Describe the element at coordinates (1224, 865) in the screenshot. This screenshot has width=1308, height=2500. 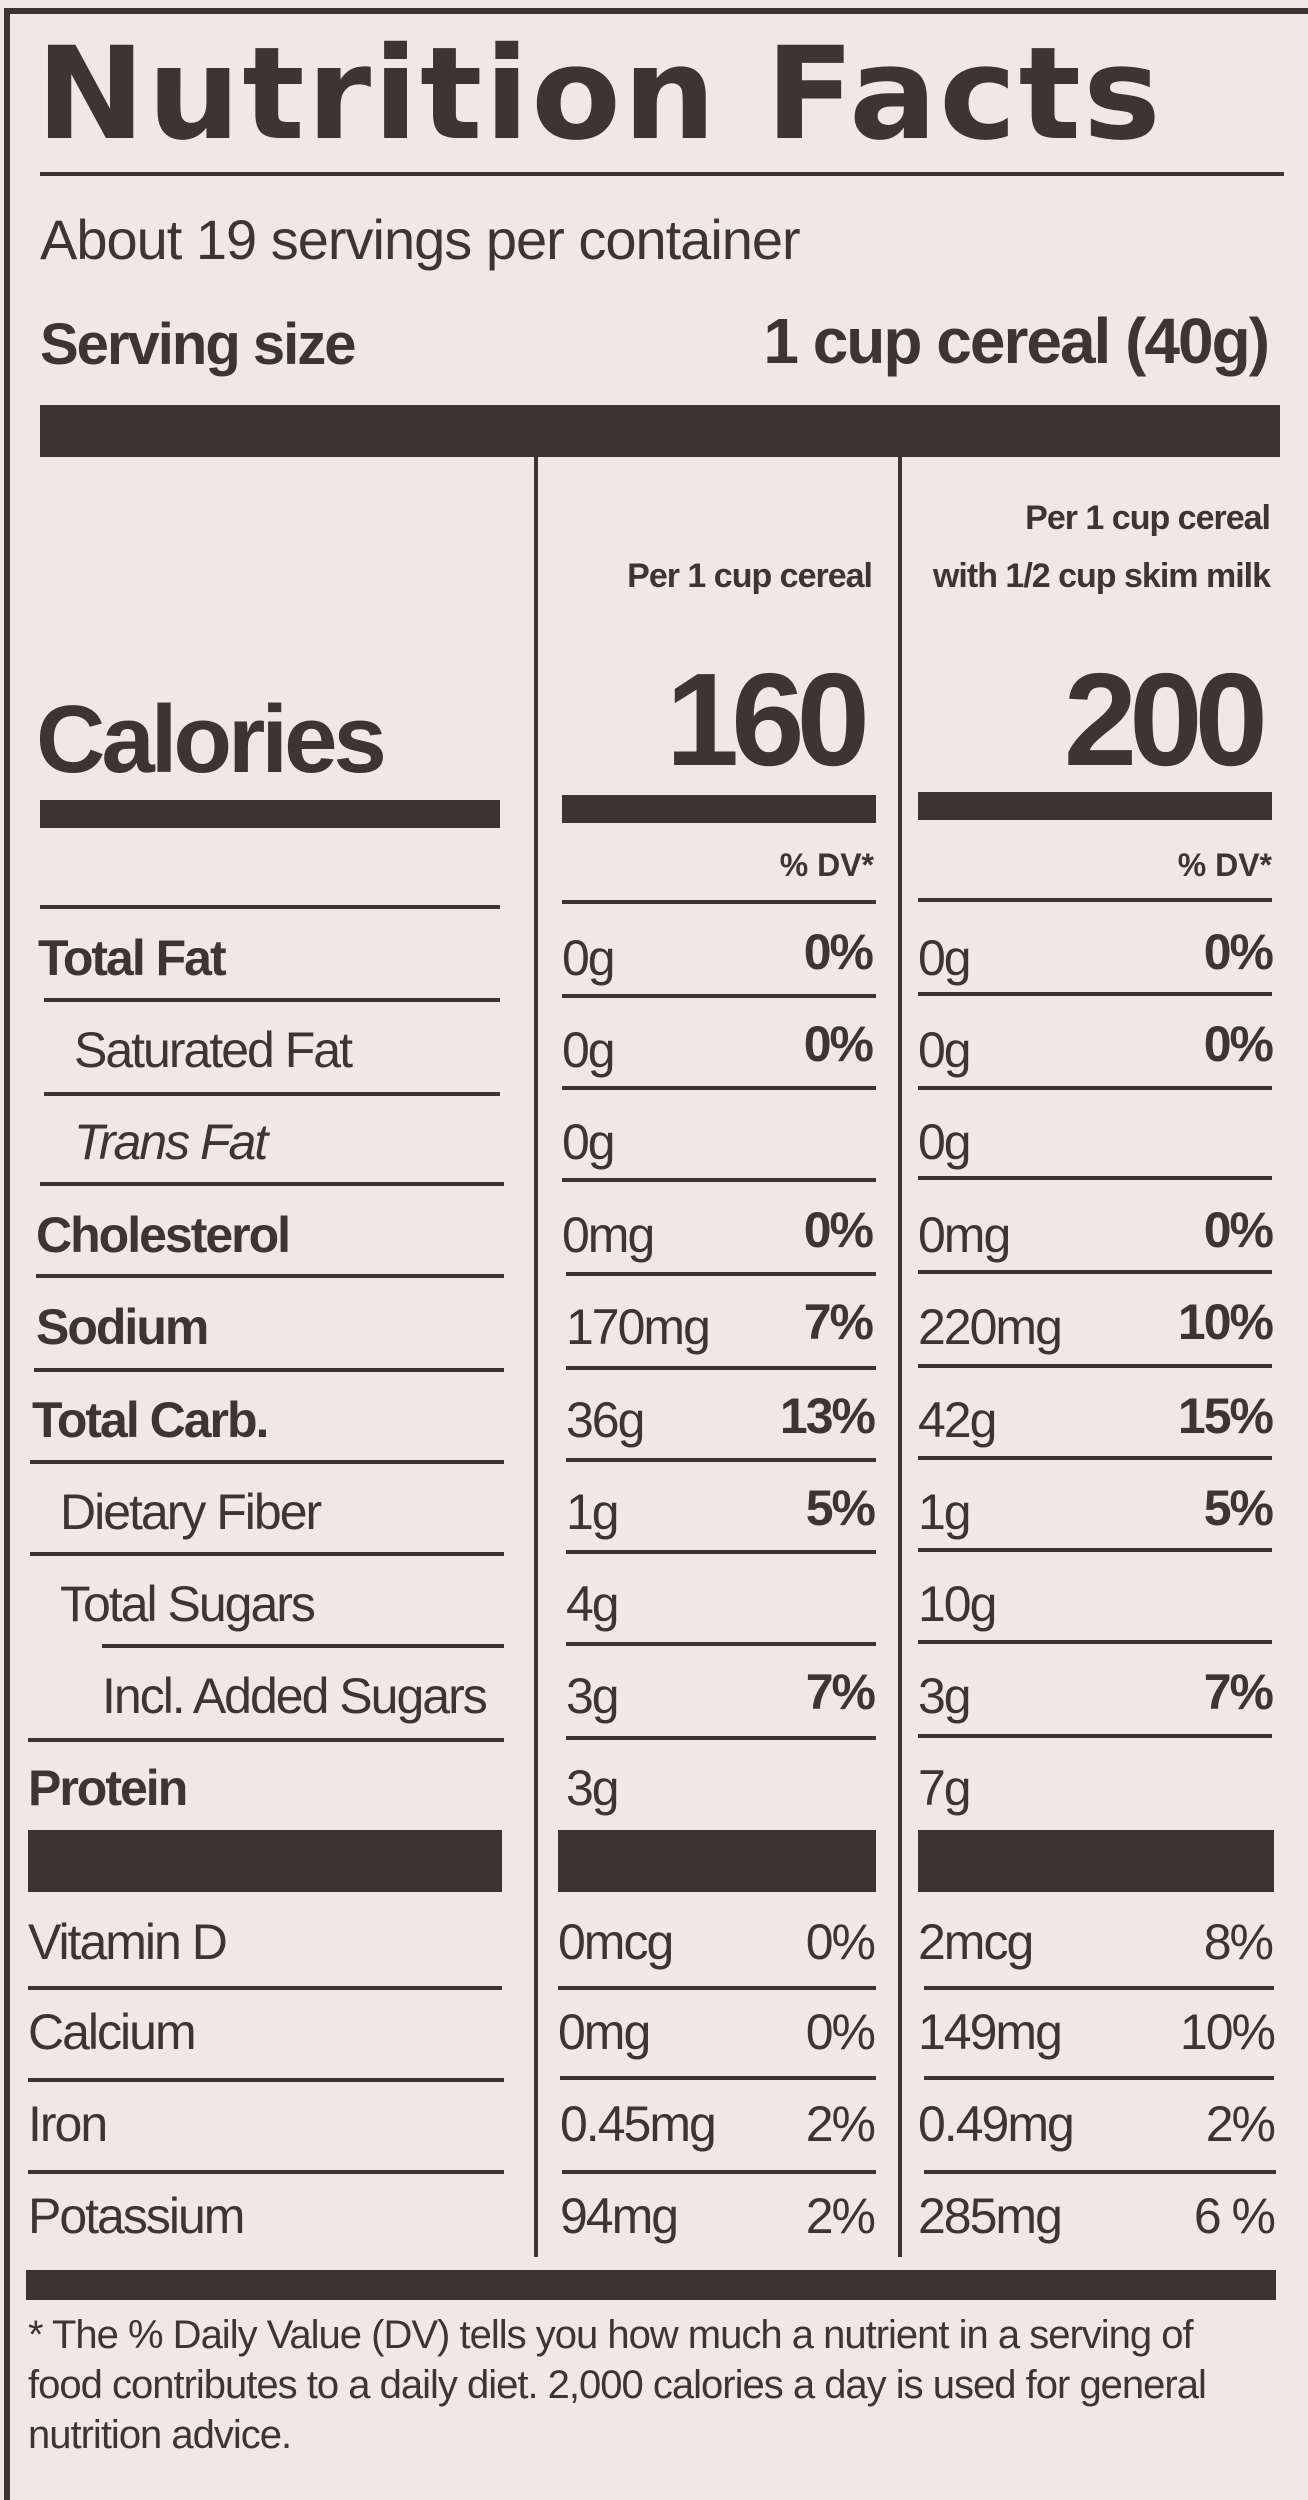
I see `dv-header-col2: % DV*` at that location.